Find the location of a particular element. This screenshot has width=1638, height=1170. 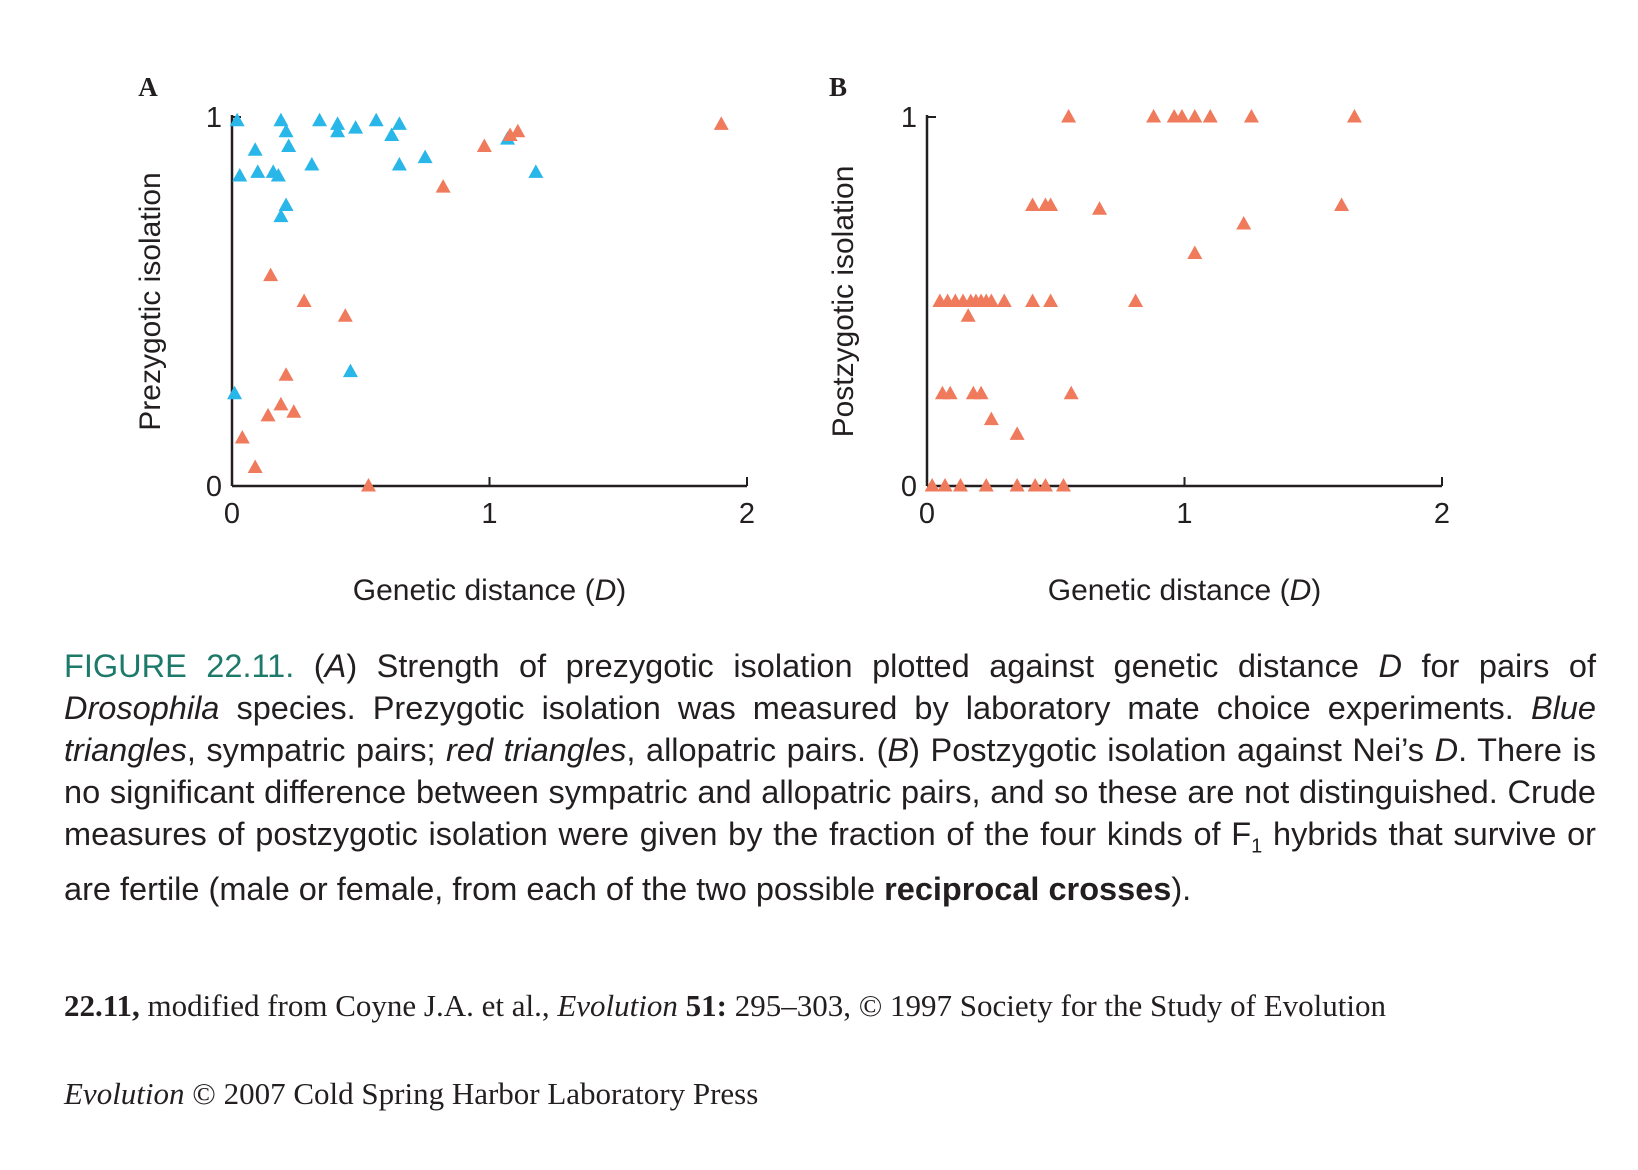

credit-volume: 51: is located at coordinates (702, 1005).